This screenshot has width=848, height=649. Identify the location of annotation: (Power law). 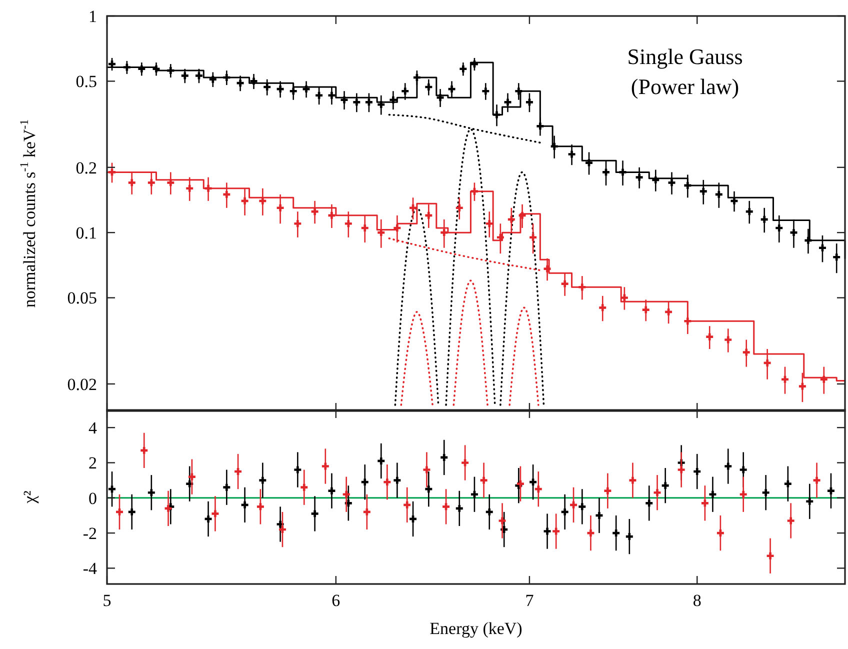
(685, 86).